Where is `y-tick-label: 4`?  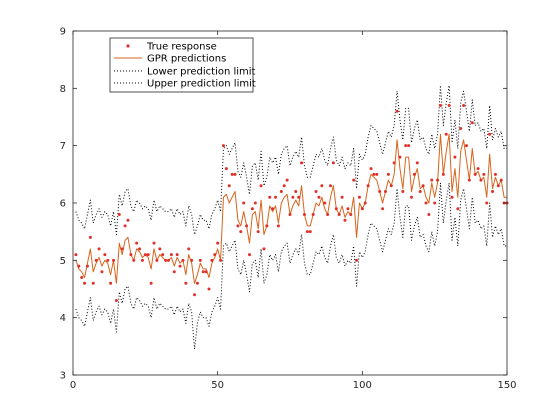 y-tick-label: 4 is located at coordinates (63, 318).